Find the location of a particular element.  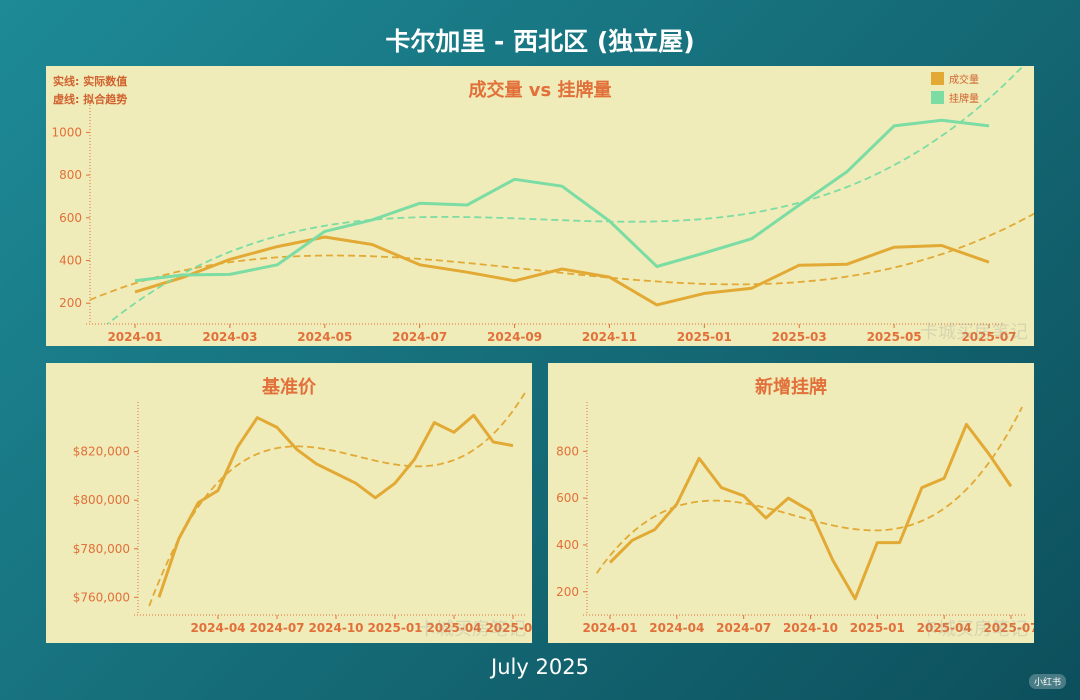

x-tick-label: 2024-04 is located at coordinates (217, 628).